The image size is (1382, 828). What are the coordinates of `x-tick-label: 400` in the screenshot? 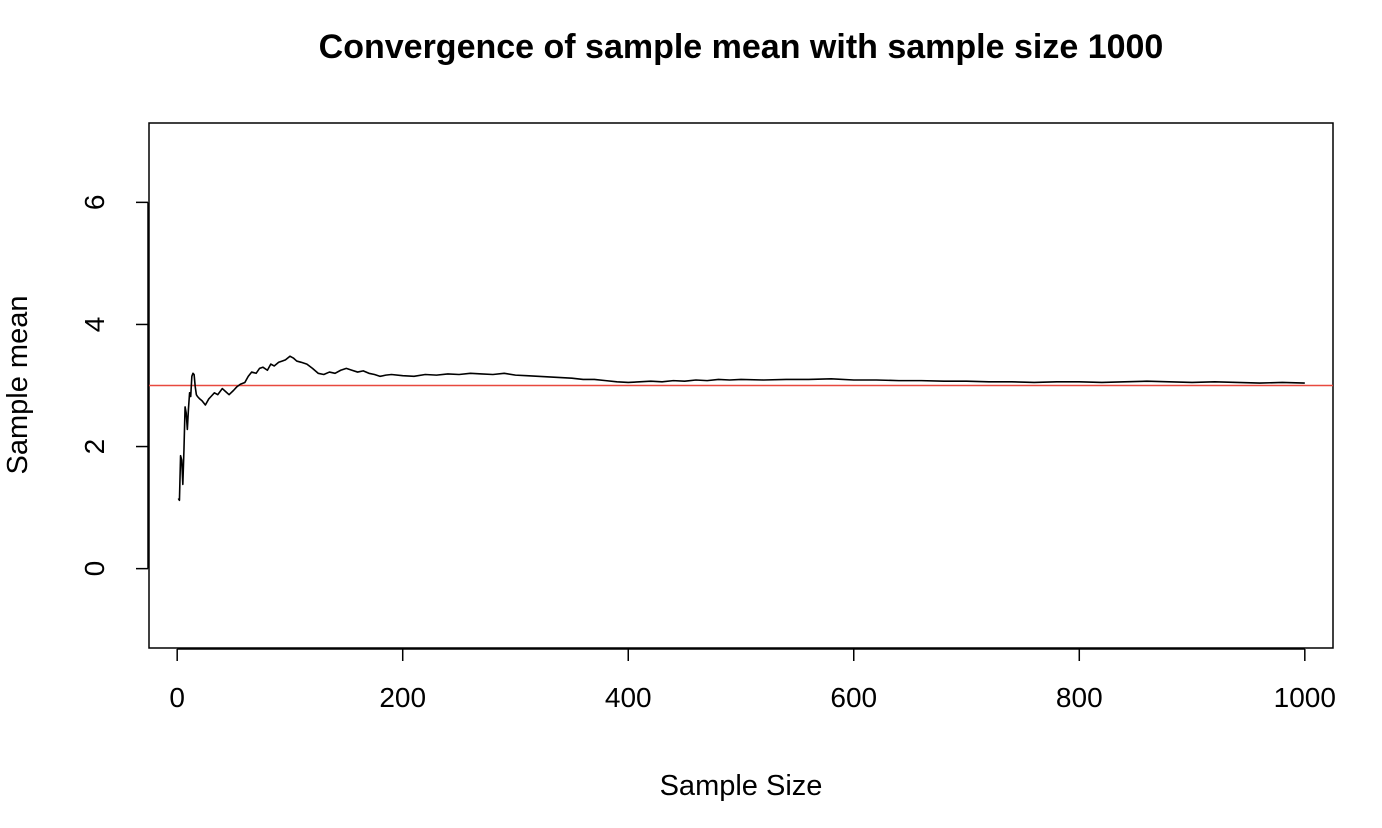 It's located at (628, 697).